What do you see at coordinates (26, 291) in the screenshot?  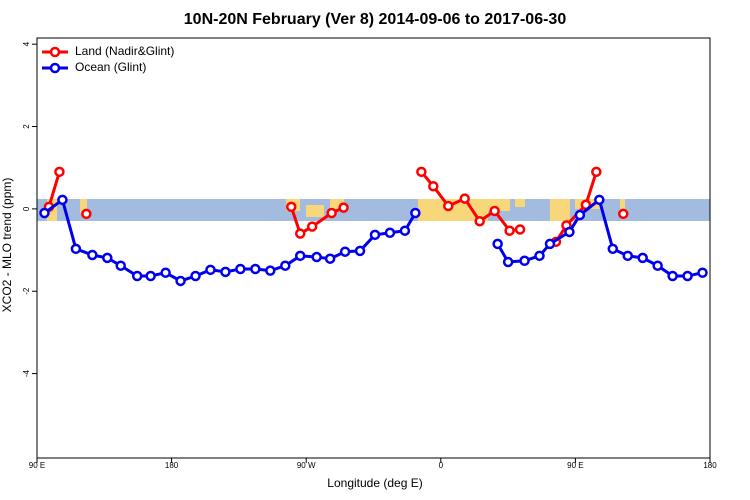 I see `y-tick-label: -2` at bounding box center [26, 291].